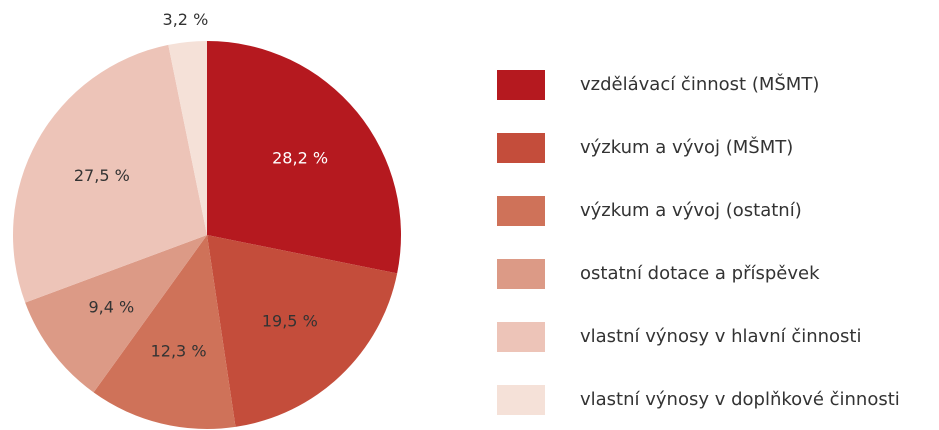 This screenshot has height=430, width=939. Describe the element at coordinates (700, 273) in the screenshot. I see `legend-label: ostatní dotace a příspěvek` at that location.